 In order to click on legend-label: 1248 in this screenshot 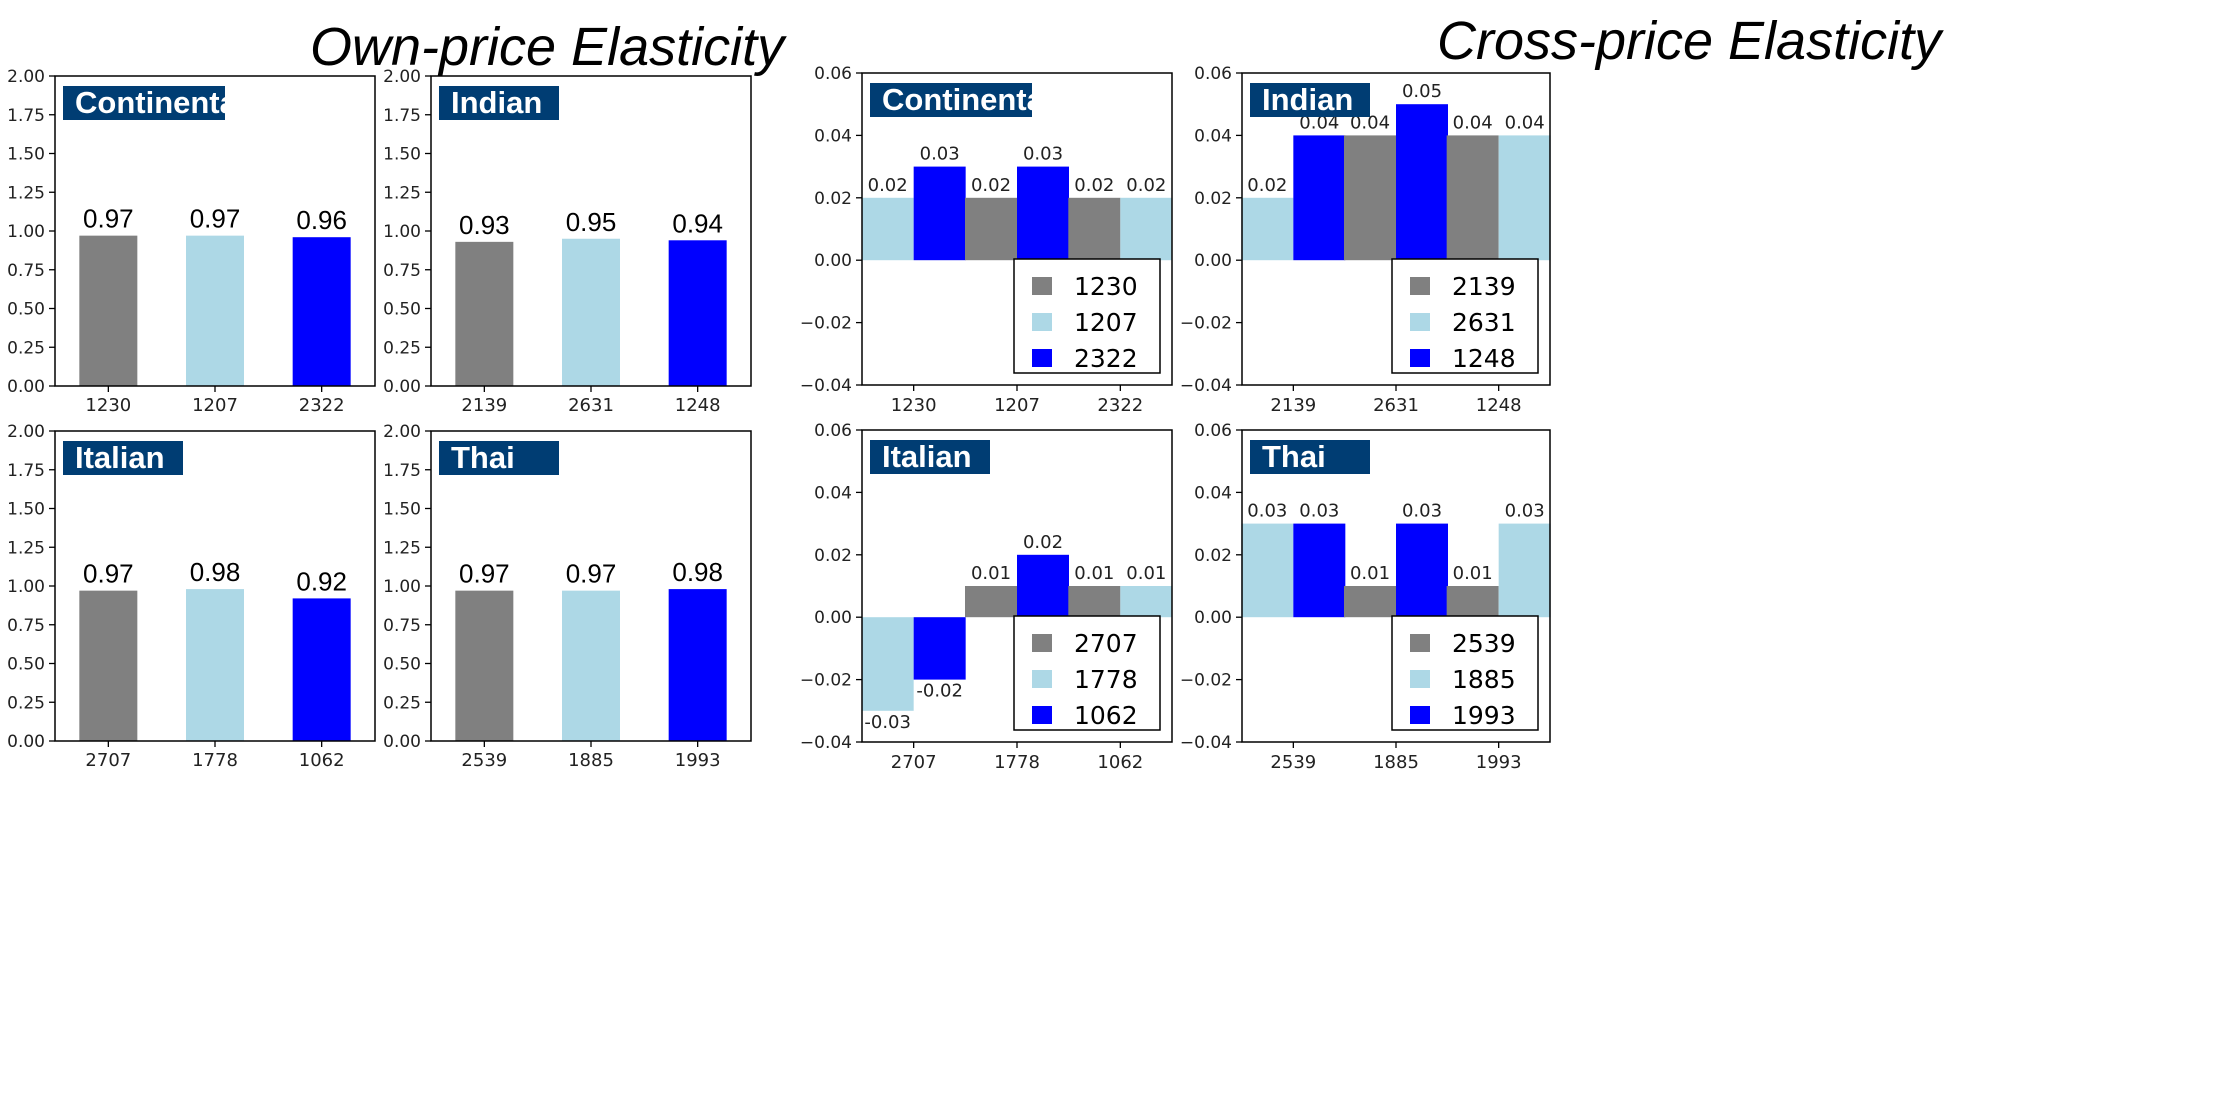, I will do `click(1484, 358)`.